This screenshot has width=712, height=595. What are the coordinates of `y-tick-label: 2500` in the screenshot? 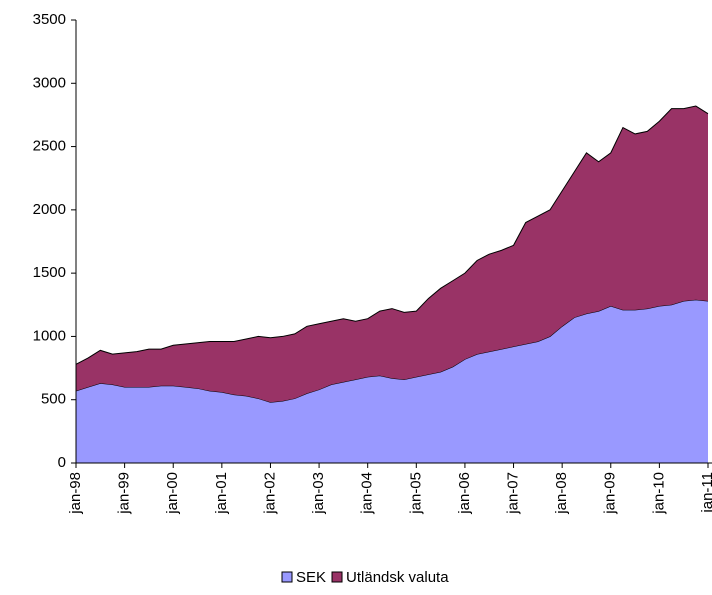 It's located at (49, 146).